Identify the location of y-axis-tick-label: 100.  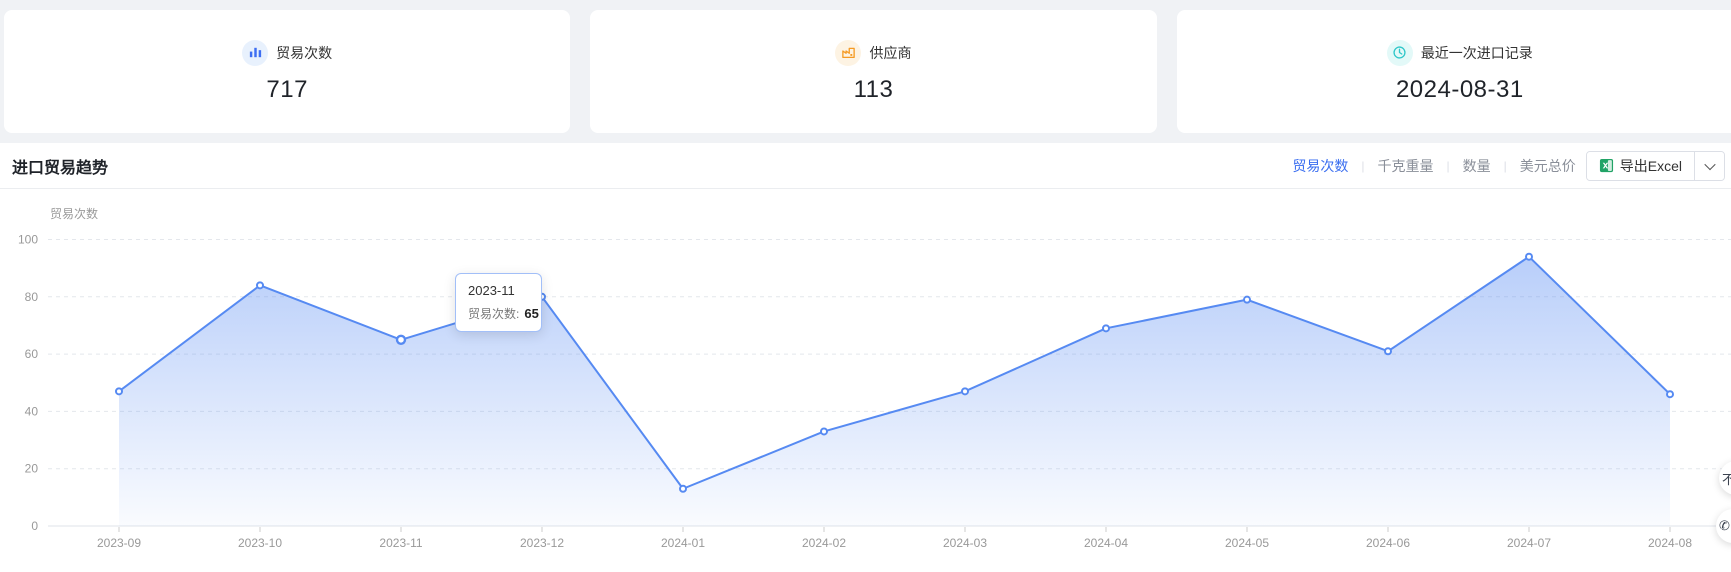
(28, 240).